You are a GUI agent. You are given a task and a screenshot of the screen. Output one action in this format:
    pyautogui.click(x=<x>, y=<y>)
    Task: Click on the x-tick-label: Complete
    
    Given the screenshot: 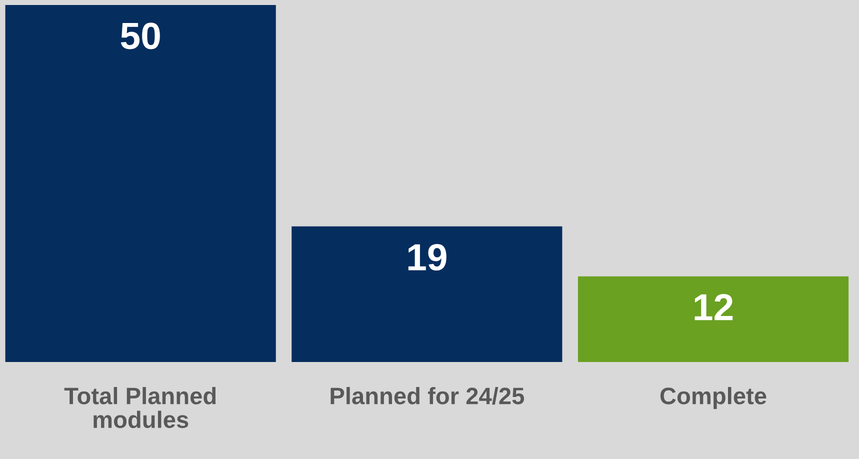 What is the action you would take?
    pyautogui.click(x=713, y=398)
    